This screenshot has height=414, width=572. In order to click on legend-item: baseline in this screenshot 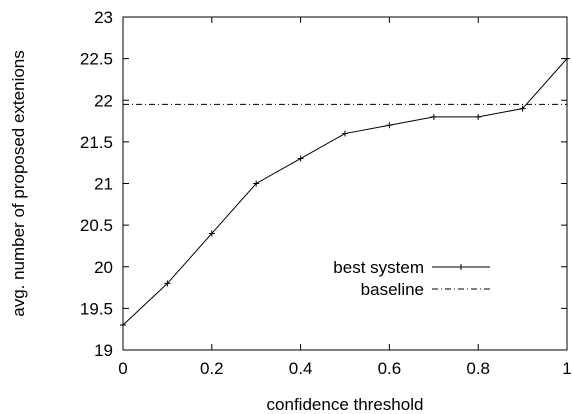, I will do `click(425, 289)`.